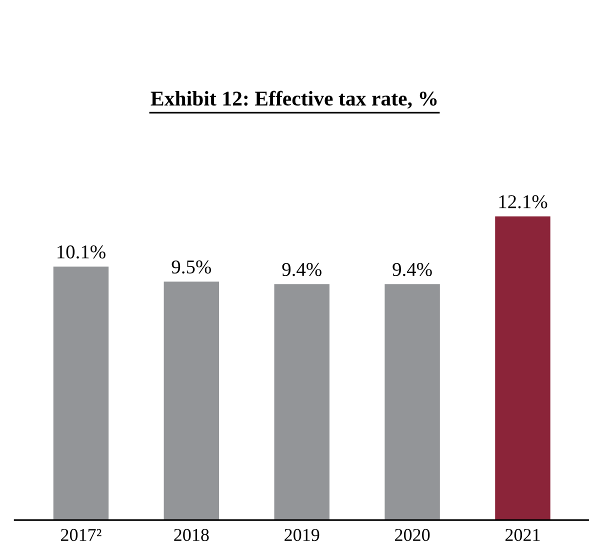 The width and height of the screenshot is (589, 555). I want to click on x-tick-label: 2020, so click(412, 535).